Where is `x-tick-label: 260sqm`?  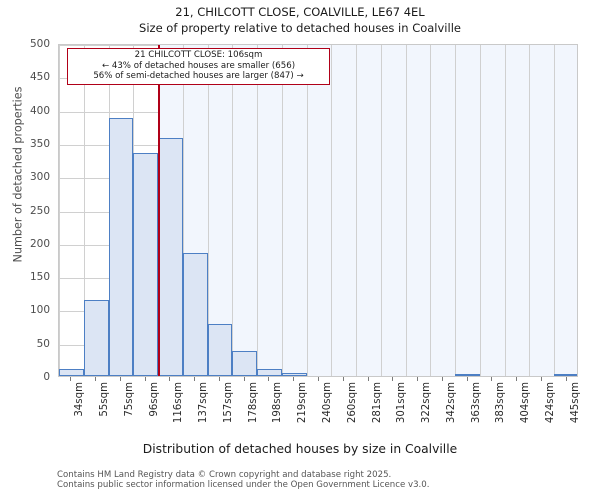
x-tick-label: 260sqm is located at coordinates (352, 403).